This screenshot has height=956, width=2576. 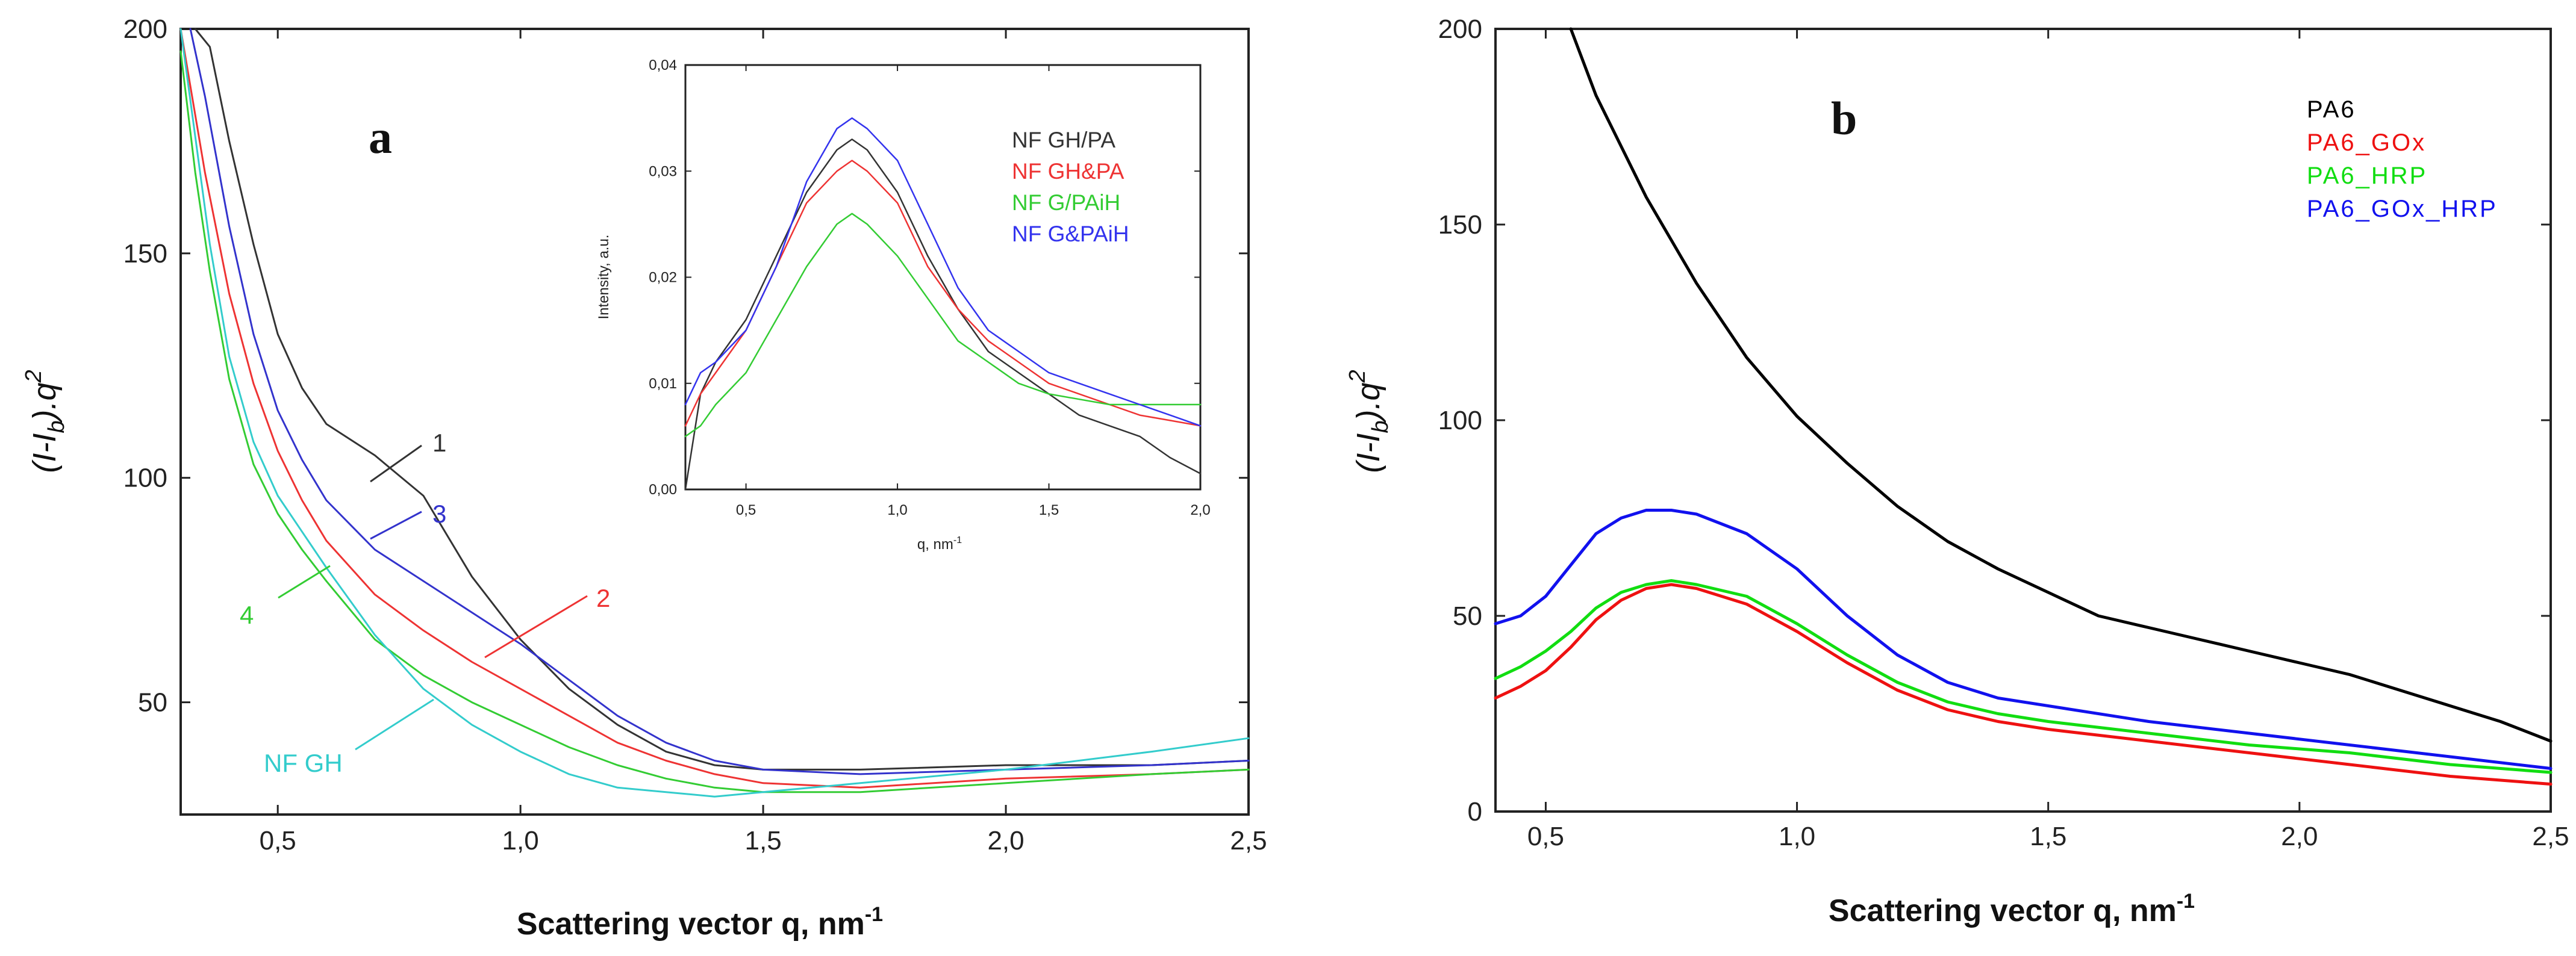 What do you see at coordinates (2023, 676) in the screenshot?
I see `panel-b-series-pa6-hrp` at bounding box center [2023, 676].